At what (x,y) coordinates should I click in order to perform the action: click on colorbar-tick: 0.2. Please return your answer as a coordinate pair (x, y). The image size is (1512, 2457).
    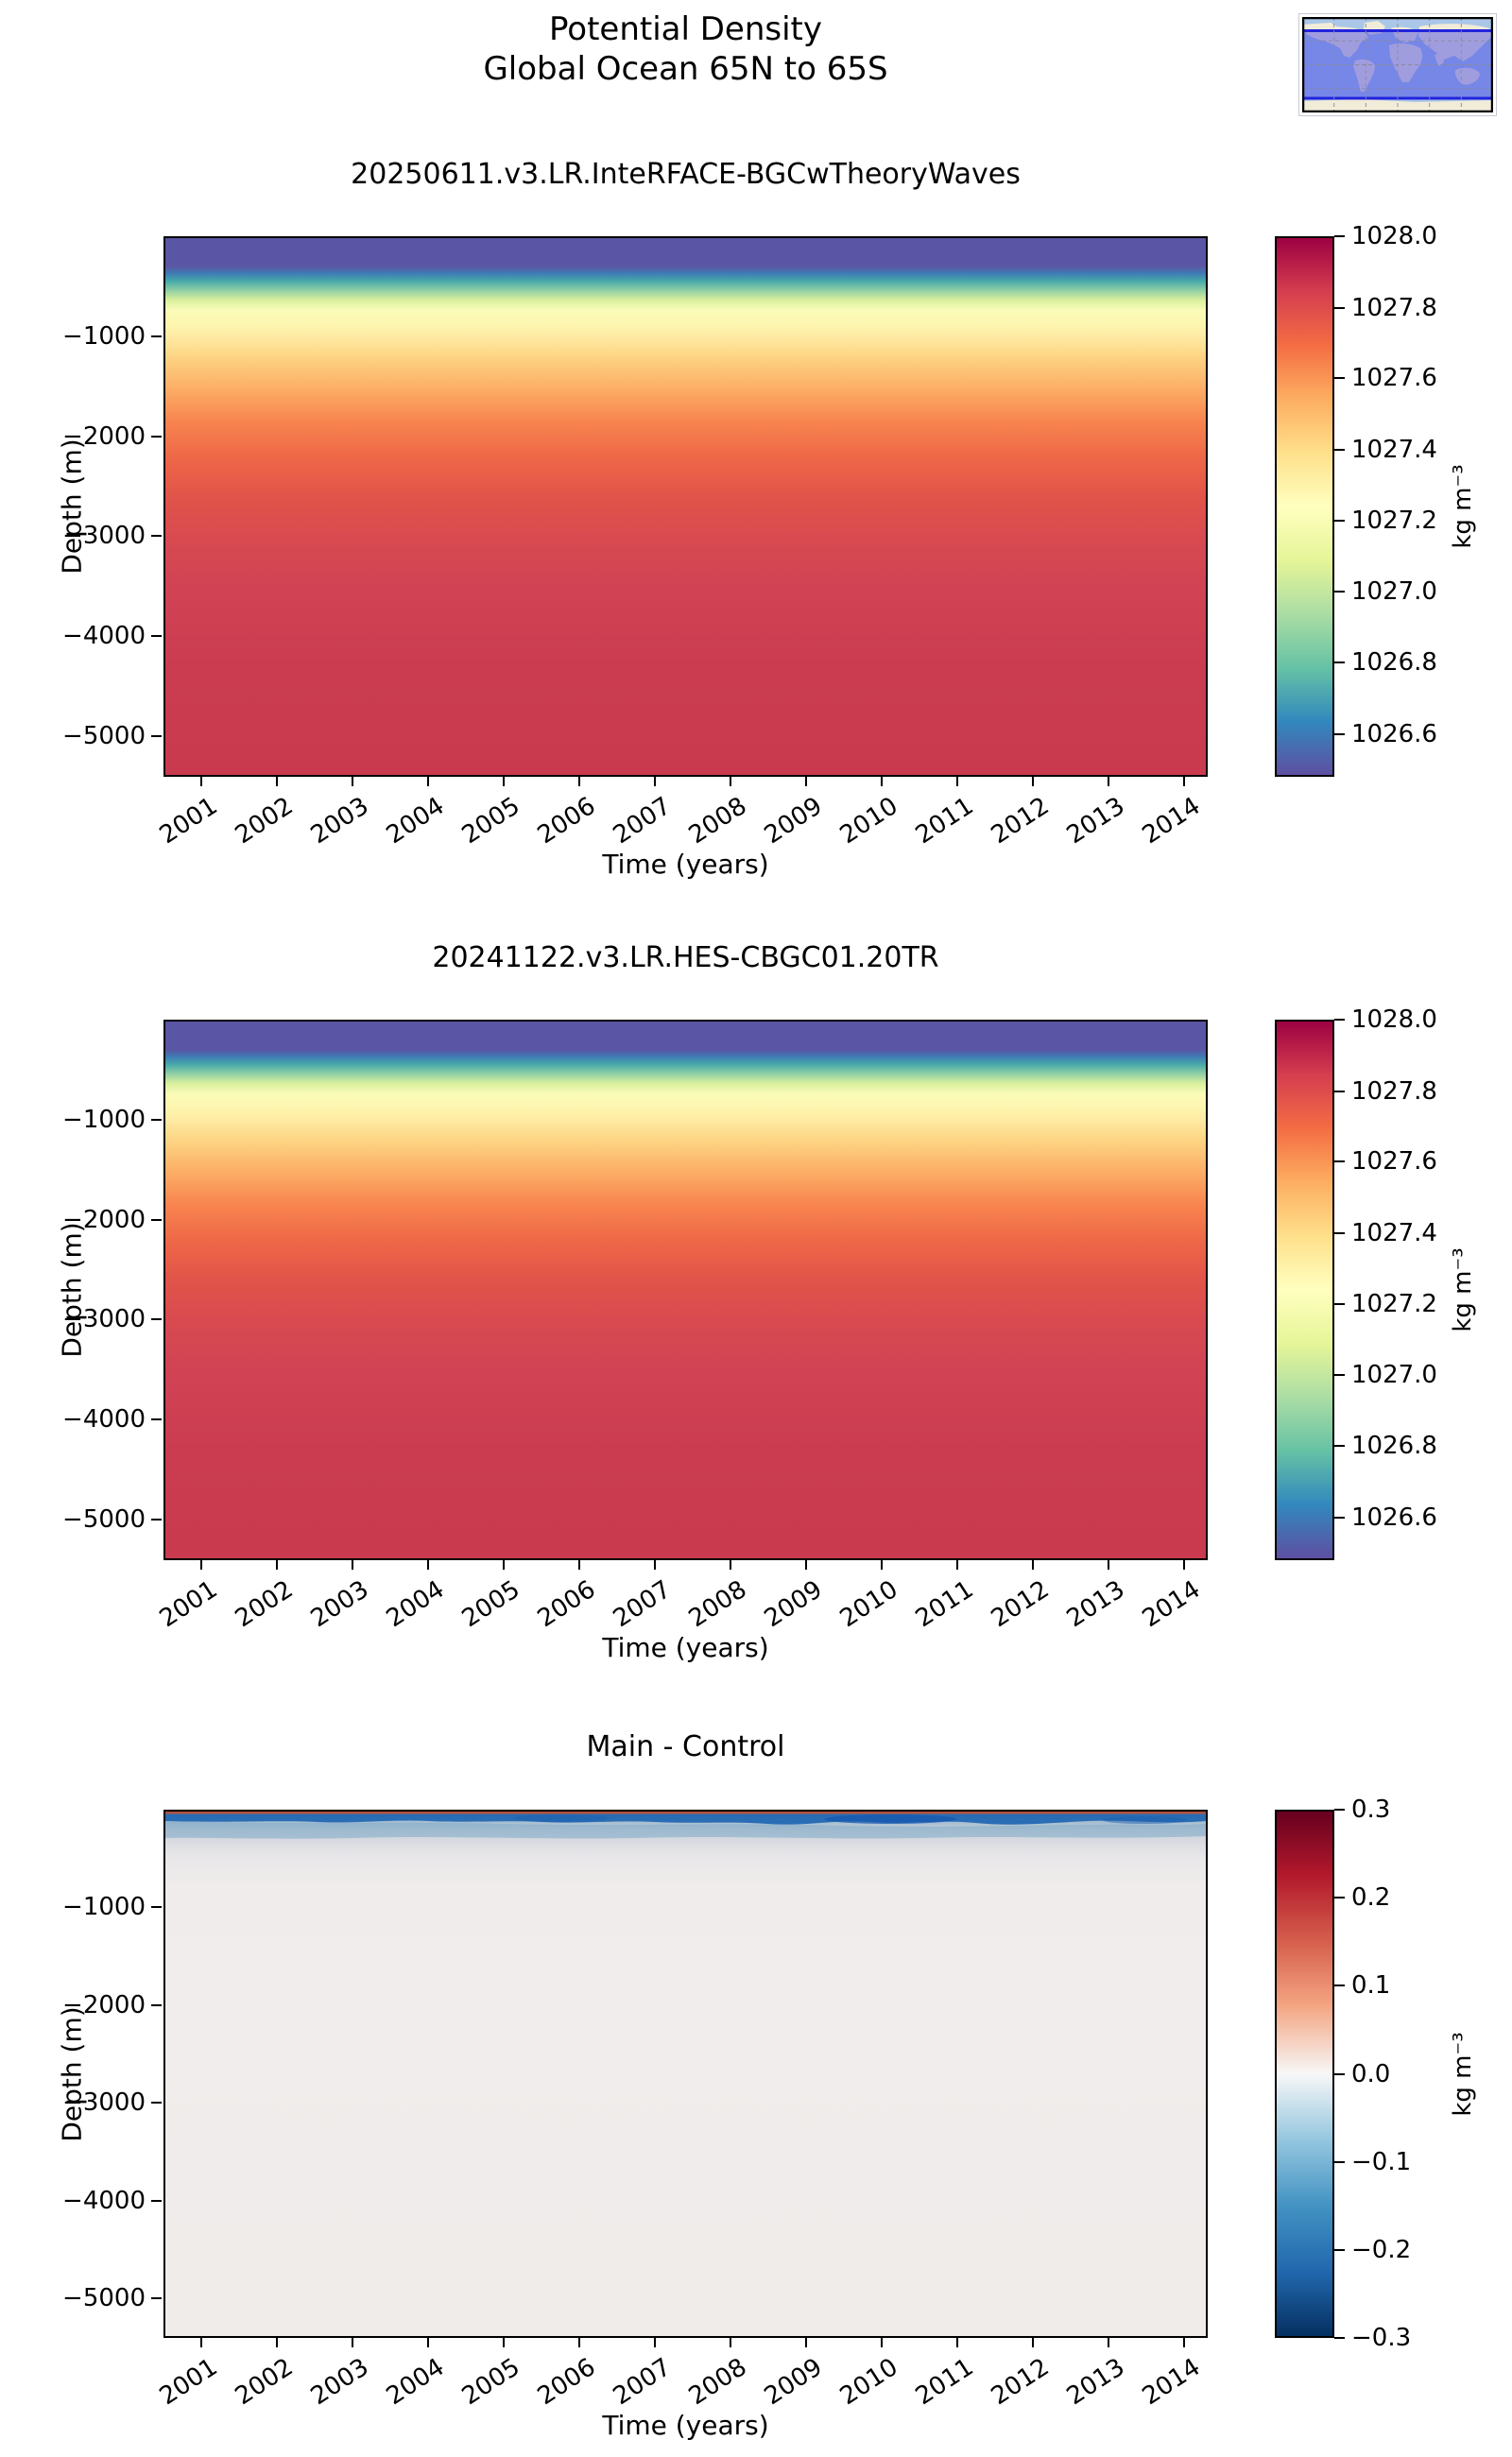
    Looking at the image, I should click on (1362, 1897).